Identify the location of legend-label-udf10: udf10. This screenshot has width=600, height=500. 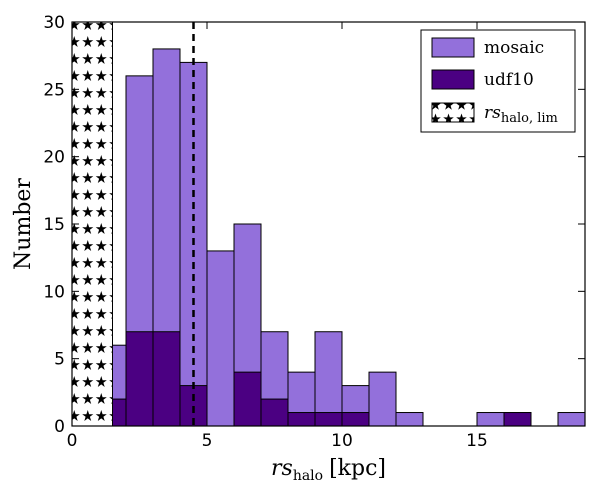
(509, 80).